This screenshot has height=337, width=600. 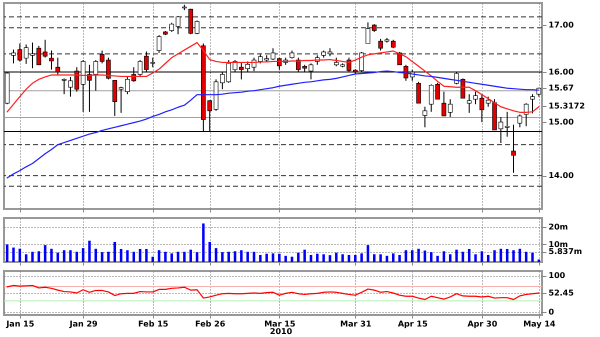 I want to click on x-tick-label: Jan 15, so click(x=20, y=324).